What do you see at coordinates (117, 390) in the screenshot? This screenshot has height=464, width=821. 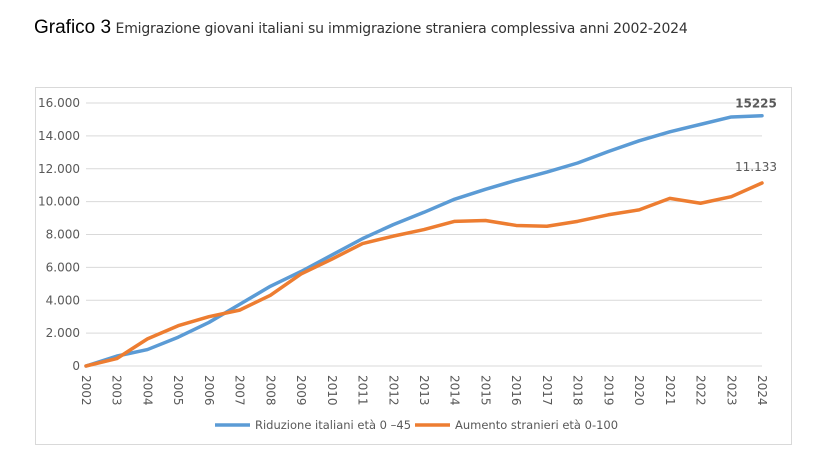 I see `x-tick-label: 2003` at bounding box center [117, 390].